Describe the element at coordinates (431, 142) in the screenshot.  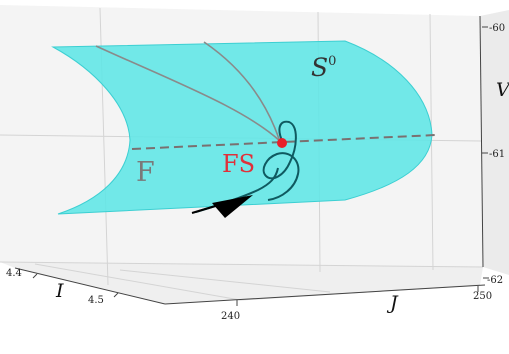
I see `grid-j-b` at that location.